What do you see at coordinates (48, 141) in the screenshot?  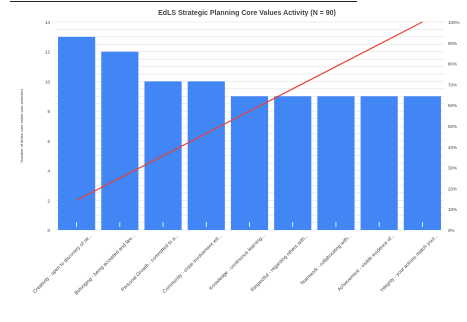 I see `y-tick-label: 6` at bounding box center [48, 141].